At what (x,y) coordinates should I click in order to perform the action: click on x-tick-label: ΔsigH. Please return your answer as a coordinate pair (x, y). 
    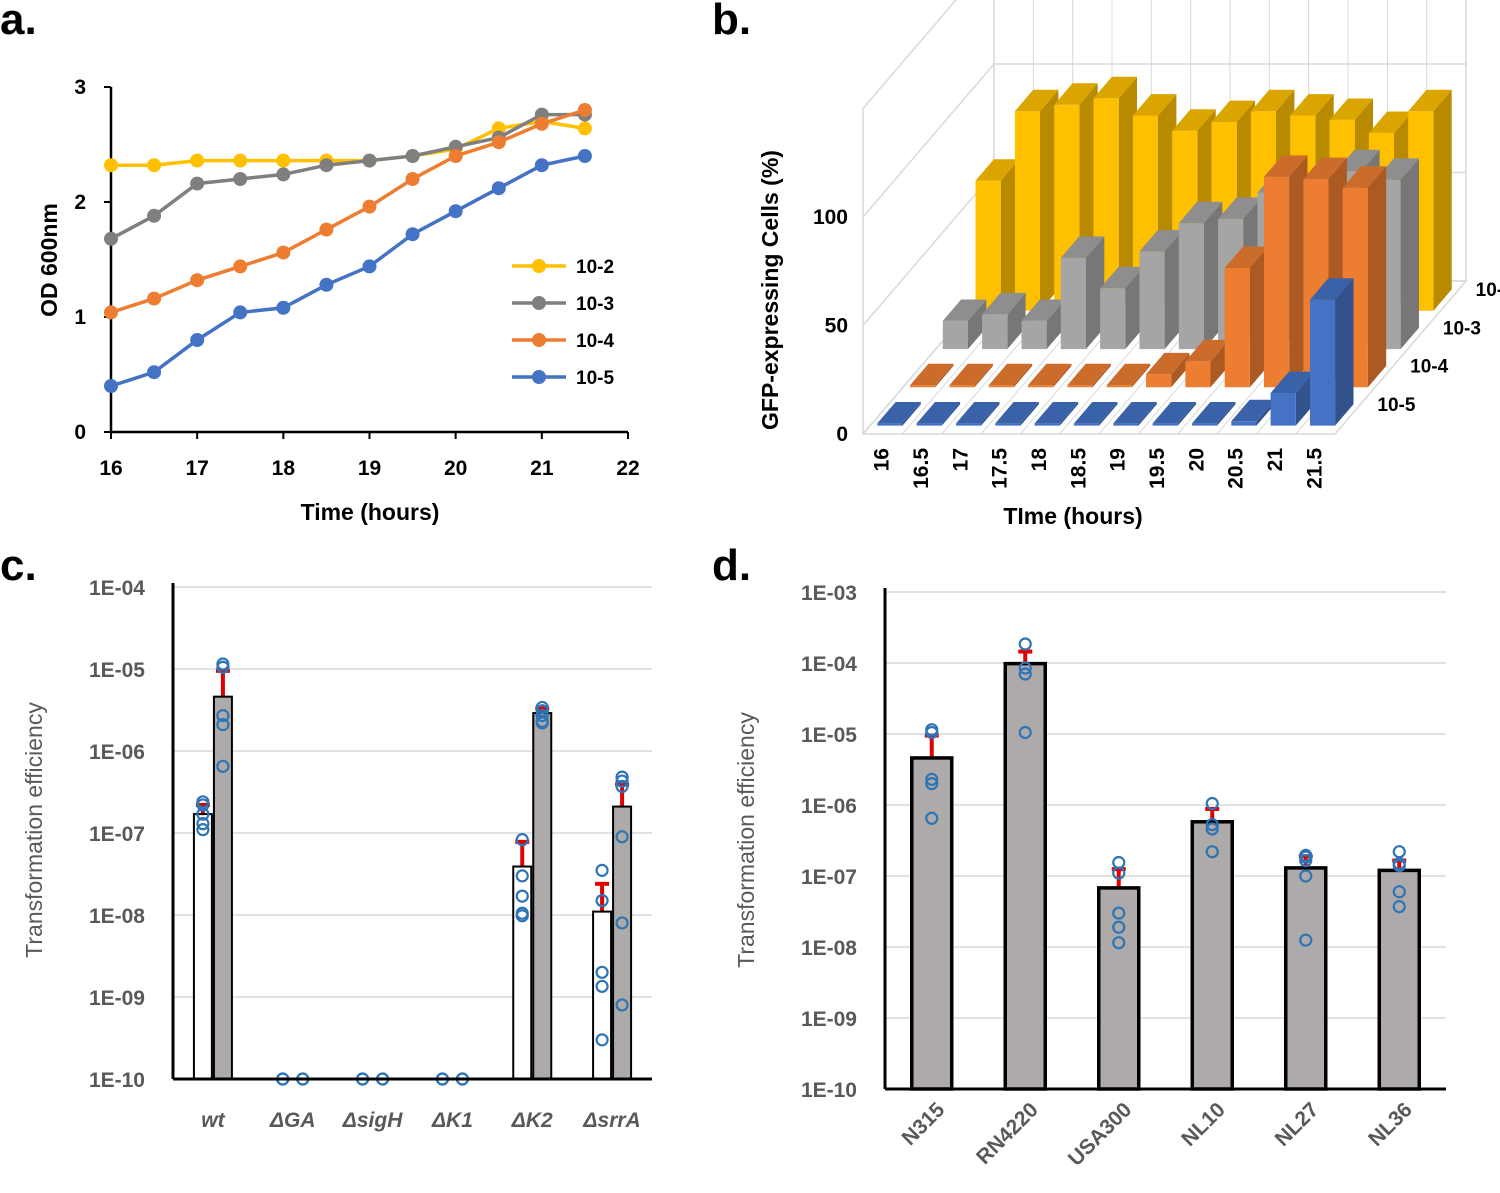
    Looking at the image, I should click on (372, 1120).